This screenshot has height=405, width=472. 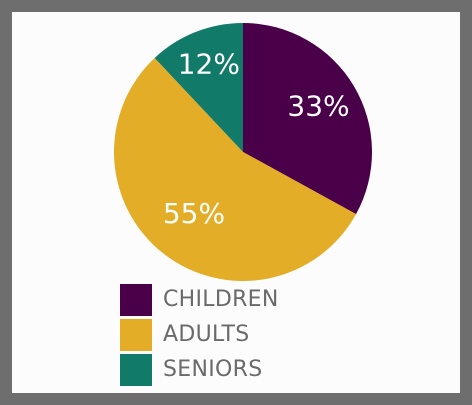 I want to click on pie-value-label-seniors: 12%, so click(x=209, y=64).